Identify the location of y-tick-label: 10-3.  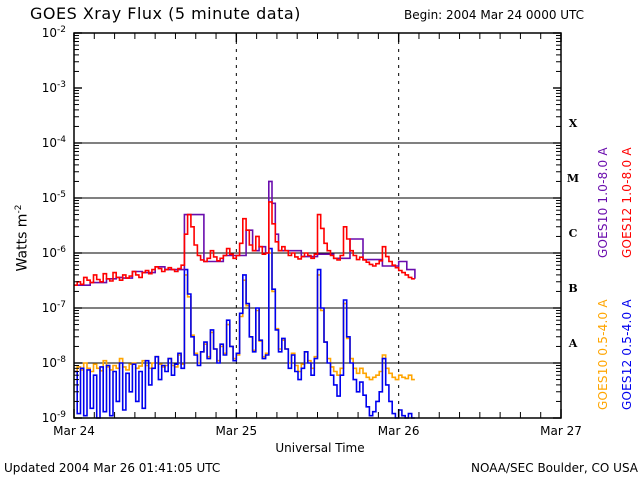
(44, 87).